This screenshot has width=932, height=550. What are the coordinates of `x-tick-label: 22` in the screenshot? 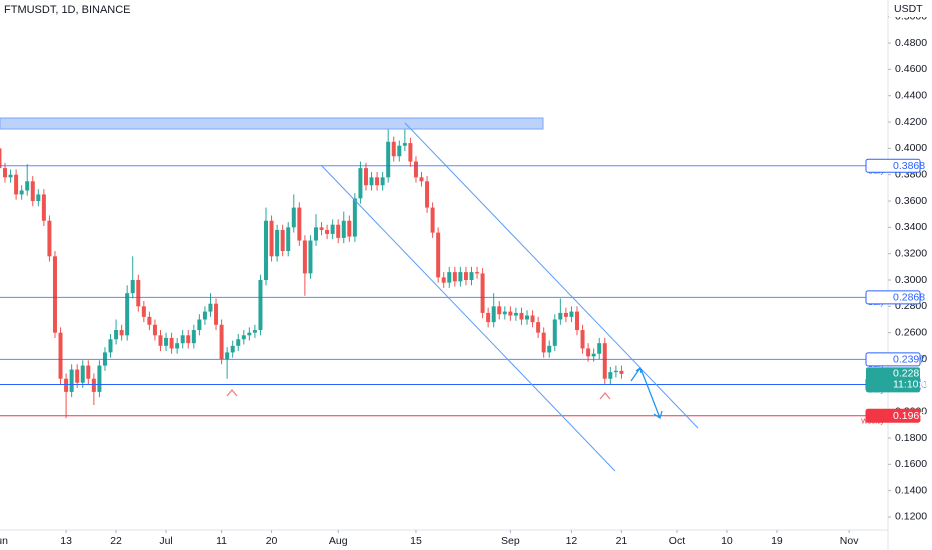 It's located at (116, 541).